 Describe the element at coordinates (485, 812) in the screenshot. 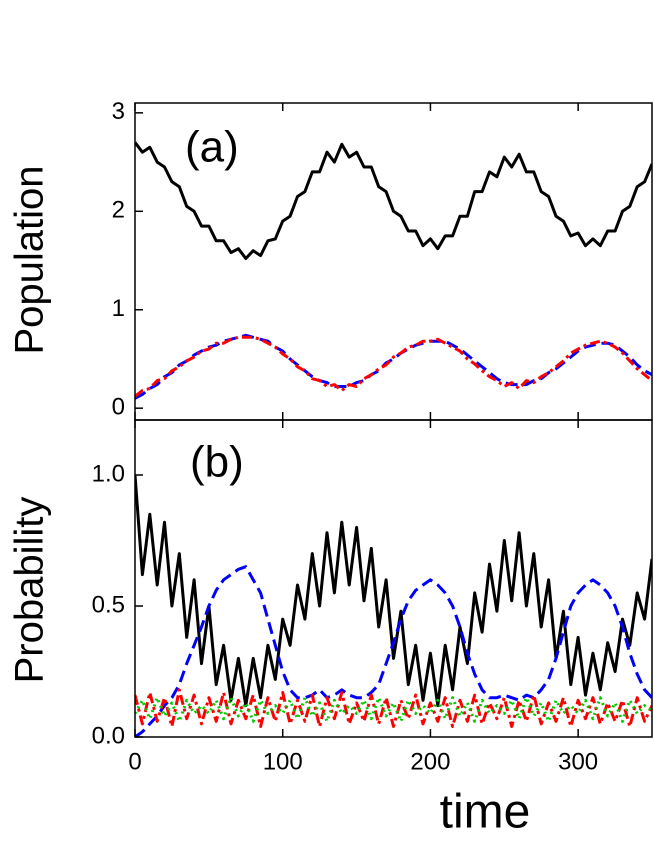

I see `x-axis-label: time` at that location.